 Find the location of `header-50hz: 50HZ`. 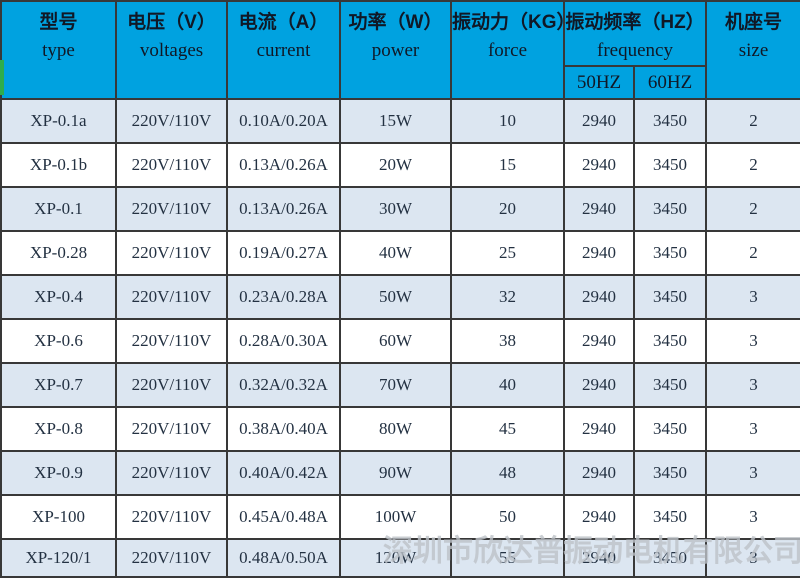

header-50hz: 50HZ is located at coordinates (599, 82).